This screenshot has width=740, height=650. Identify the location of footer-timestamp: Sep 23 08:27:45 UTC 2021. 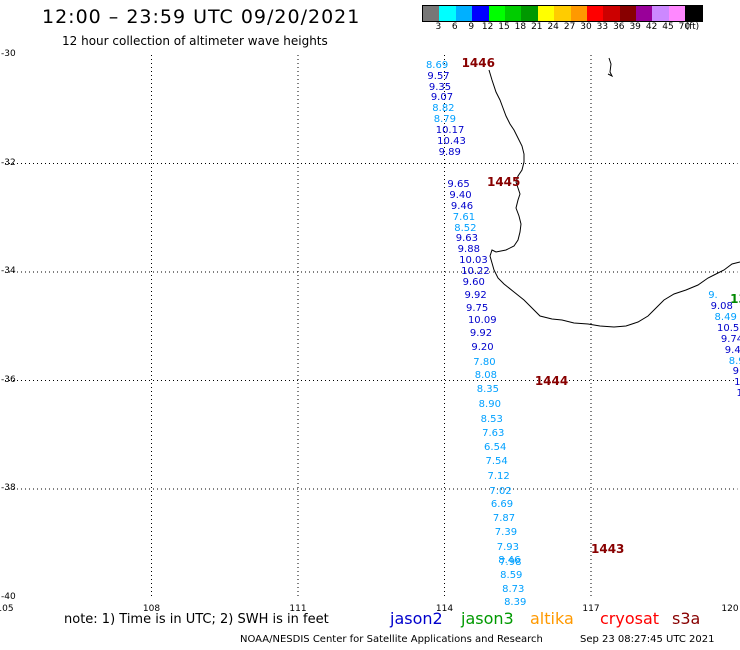
(647, 639).